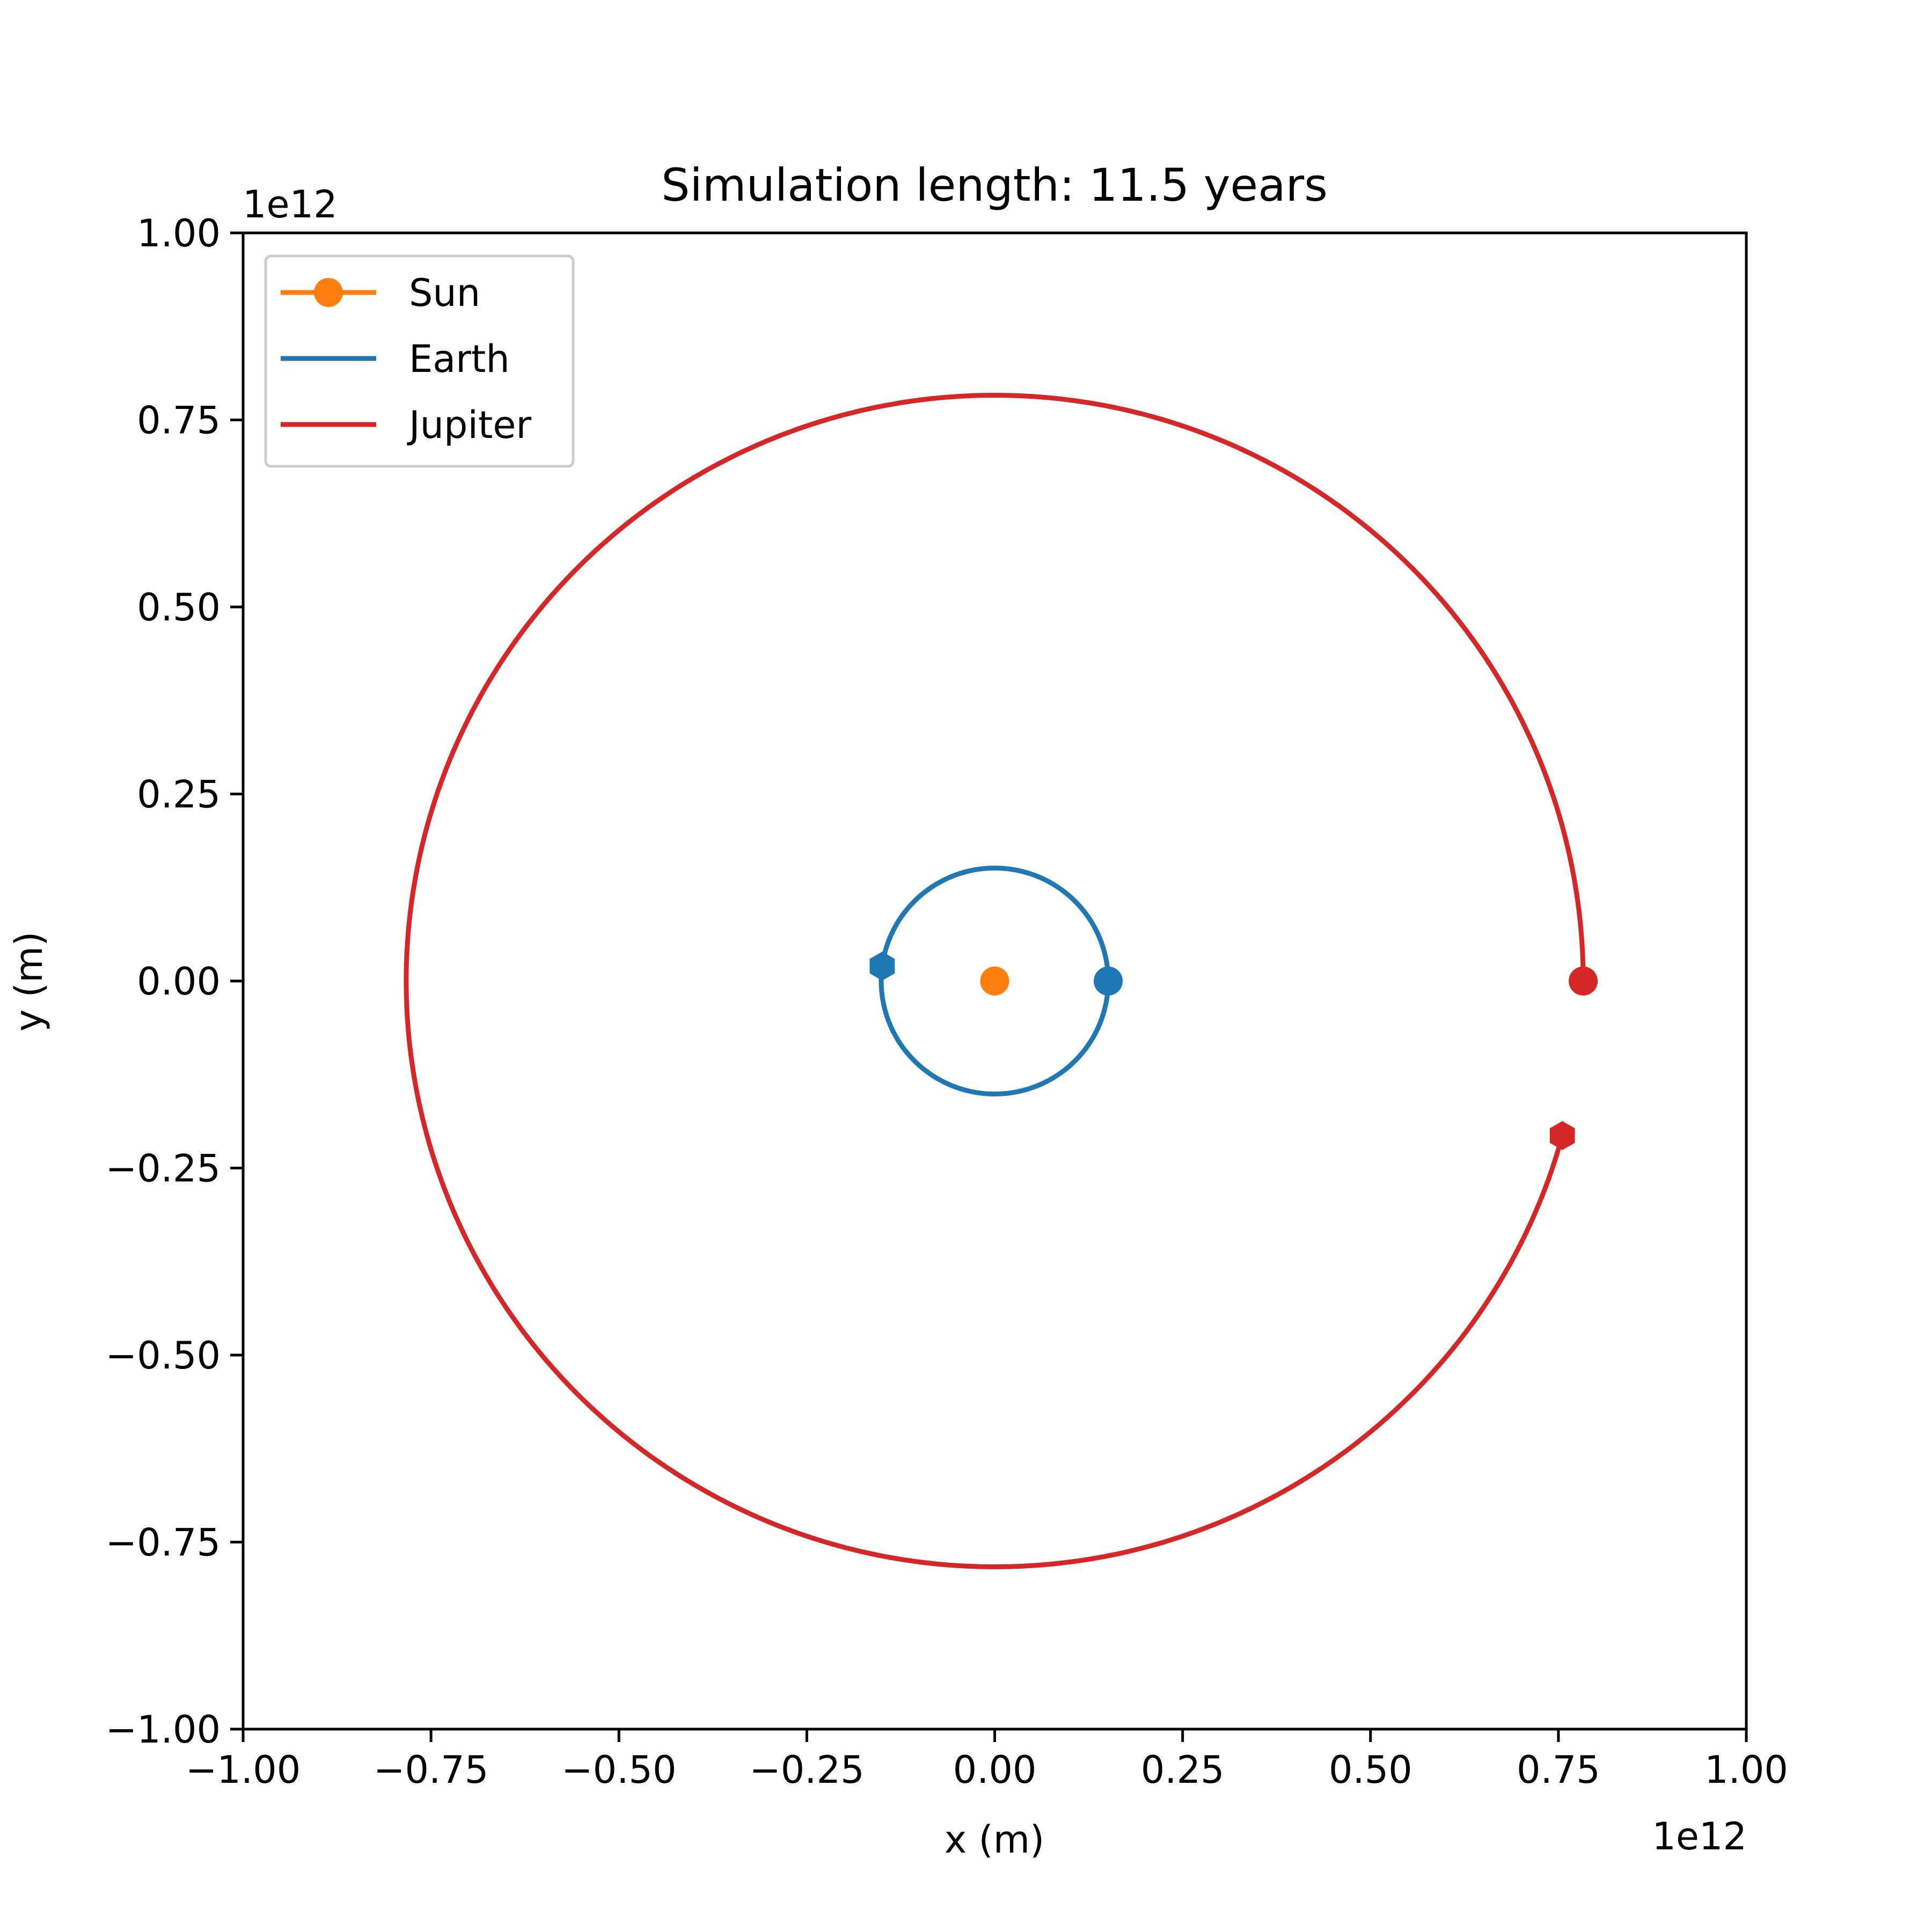  I want to click on x-tick-label: −0.75, so click(431, 1770).